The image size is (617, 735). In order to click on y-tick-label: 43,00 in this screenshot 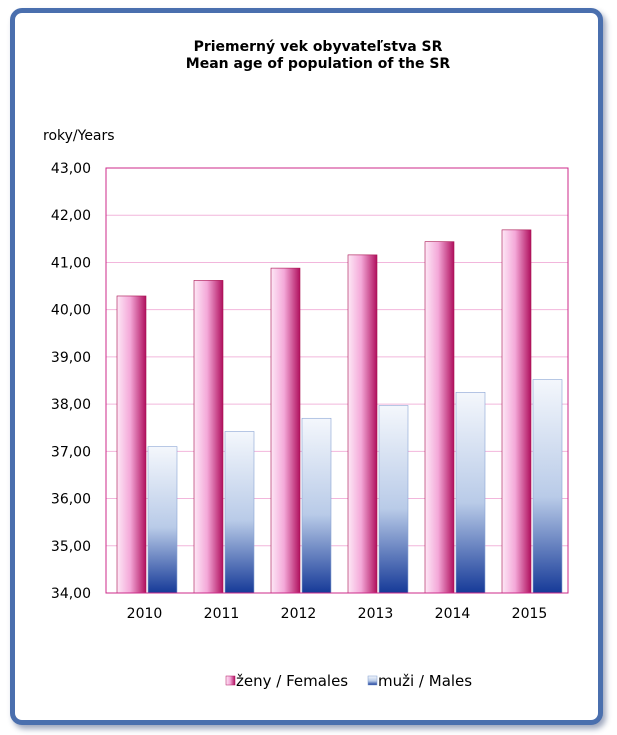, I will do `click(71, 169)`.